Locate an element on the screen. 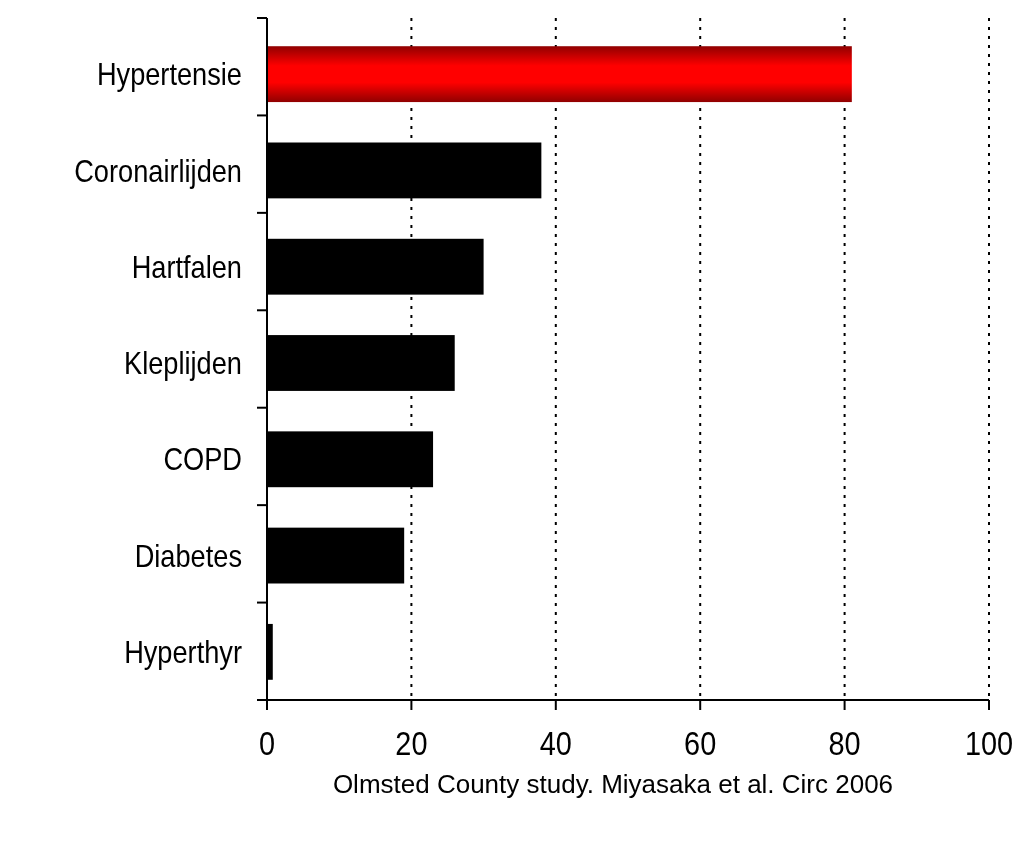 The height and width of the screenshot is (842, 1030). y-tick-label: Hartfalen is located at coordinates (186, 266).